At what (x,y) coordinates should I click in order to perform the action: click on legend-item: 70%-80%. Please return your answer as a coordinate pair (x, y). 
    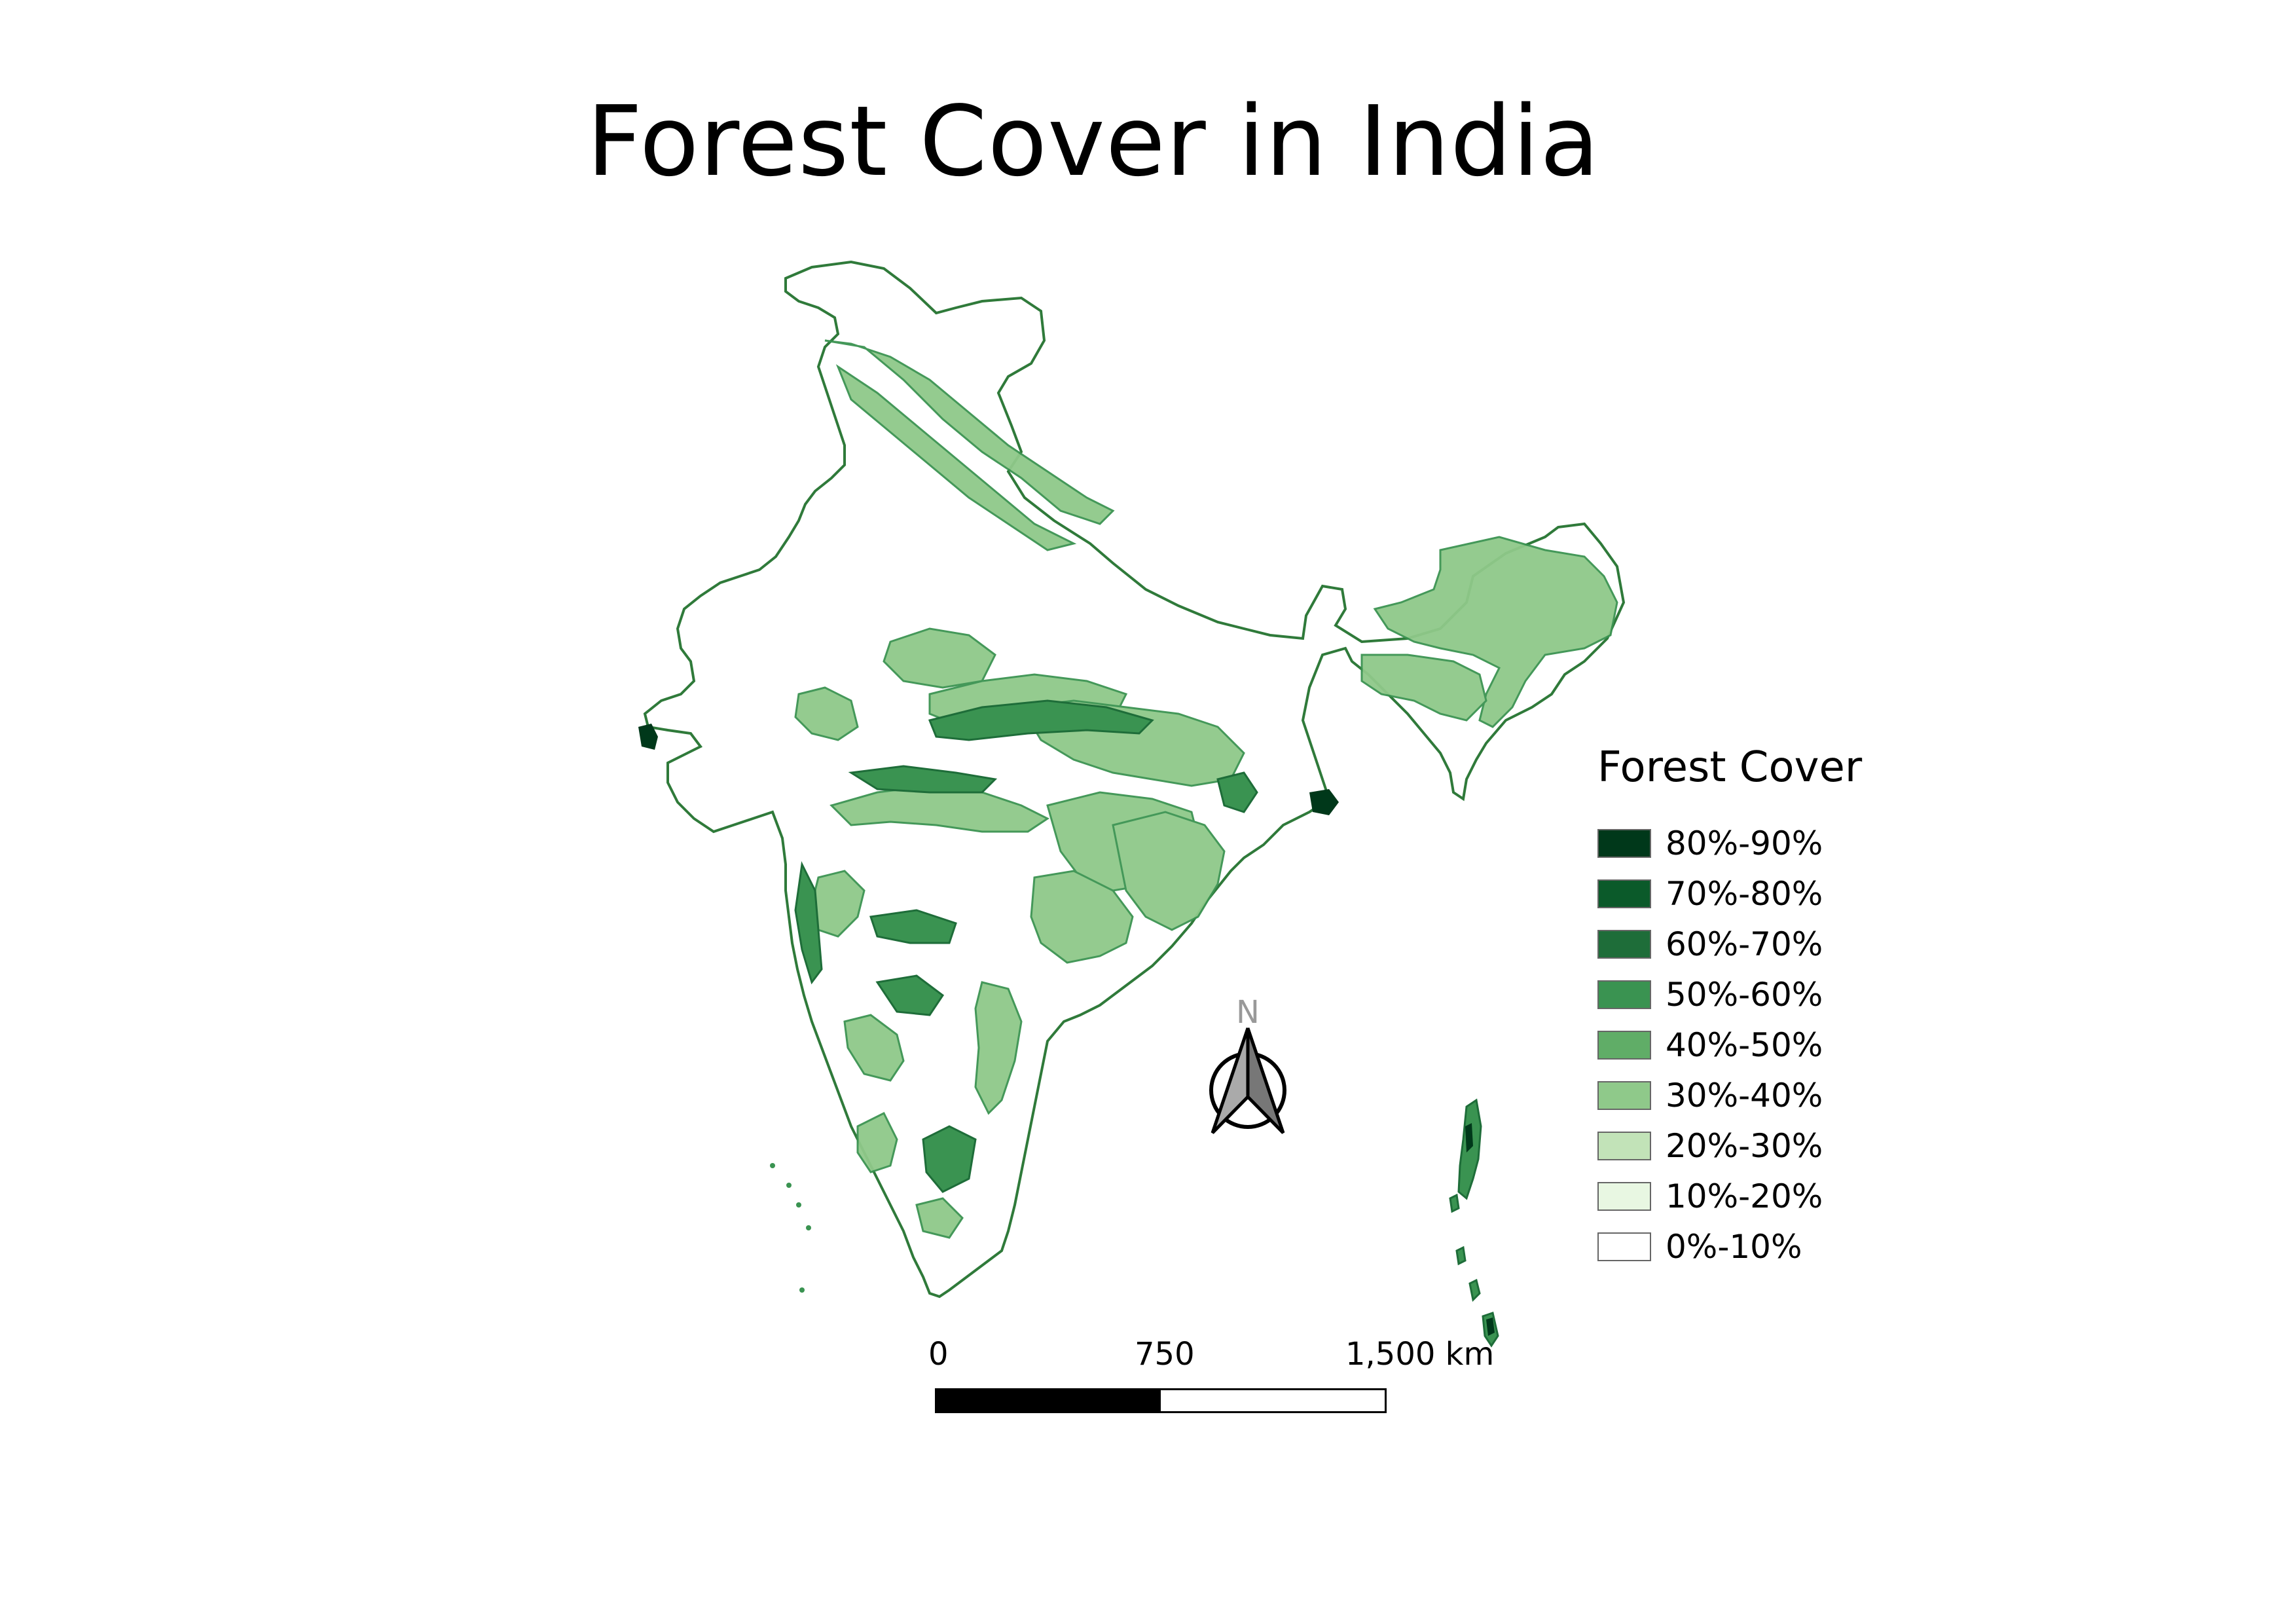
    Looking at the image, I should click on (1729, 893).